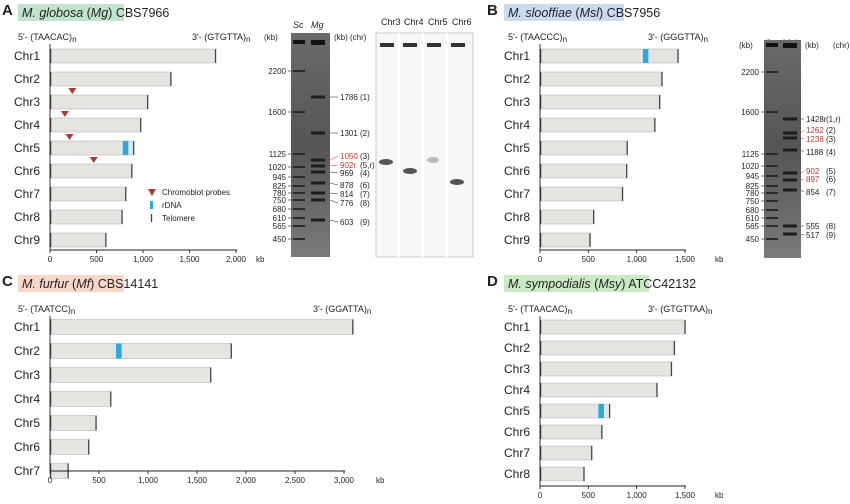 This screenshot has height=504, width=850. I want to click on rdna-marker, so click(119, 351).